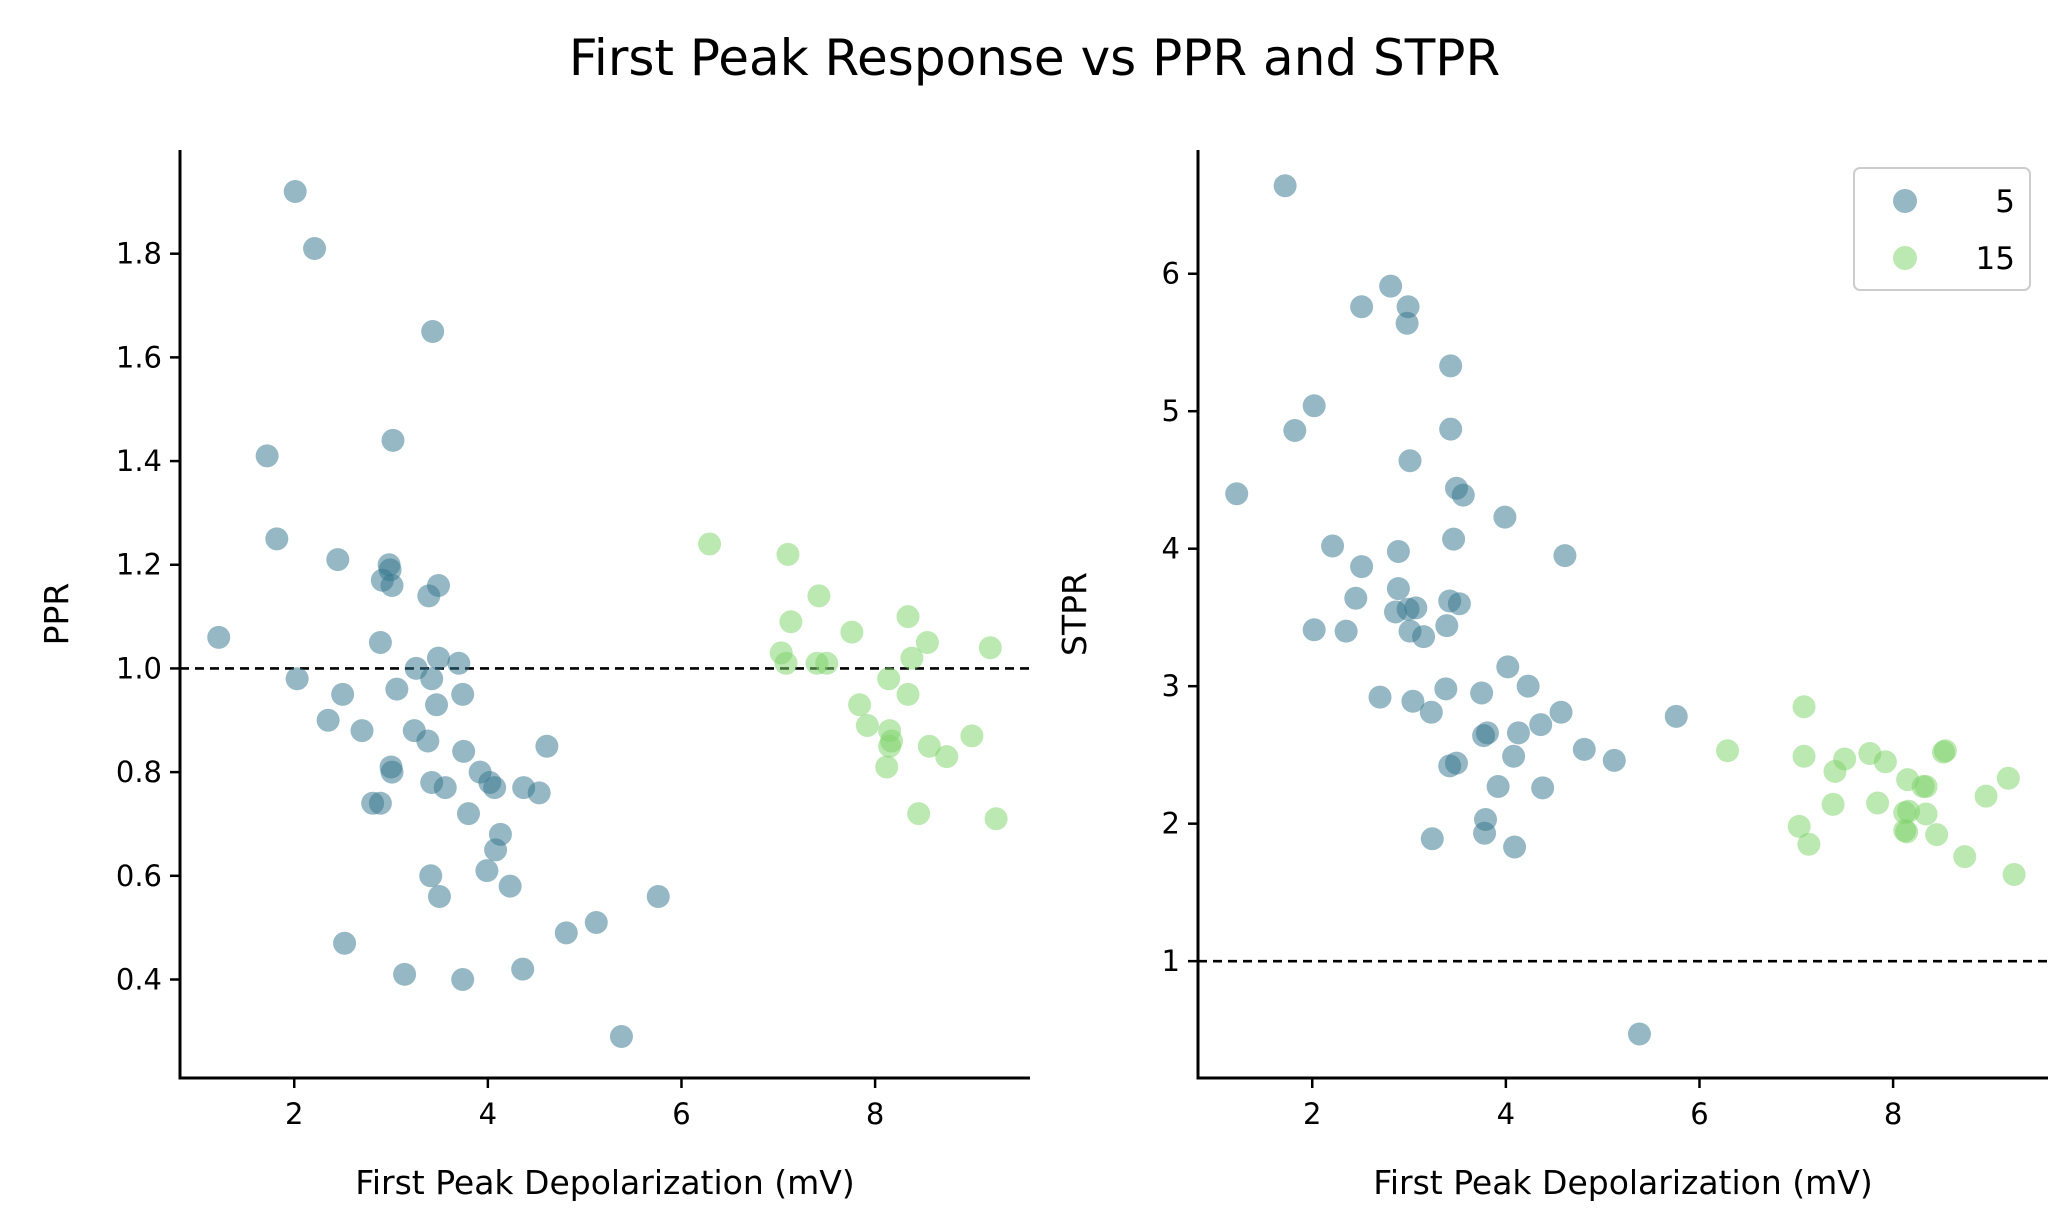 This screenshot has height=1232, width=2069. What do you see at coordinates (1171, 274) in the screenshot?
I see `y-tick-label: 6` at bounding box center [1171, 274].